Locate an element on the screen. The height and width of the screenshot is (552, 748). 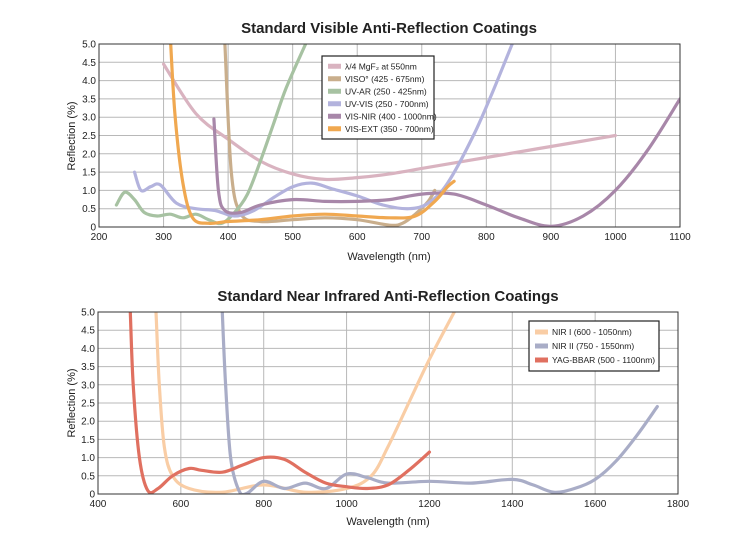
legend-label: VIS-NIR (400 - 1000nm) is located at coordinates (391, 116).